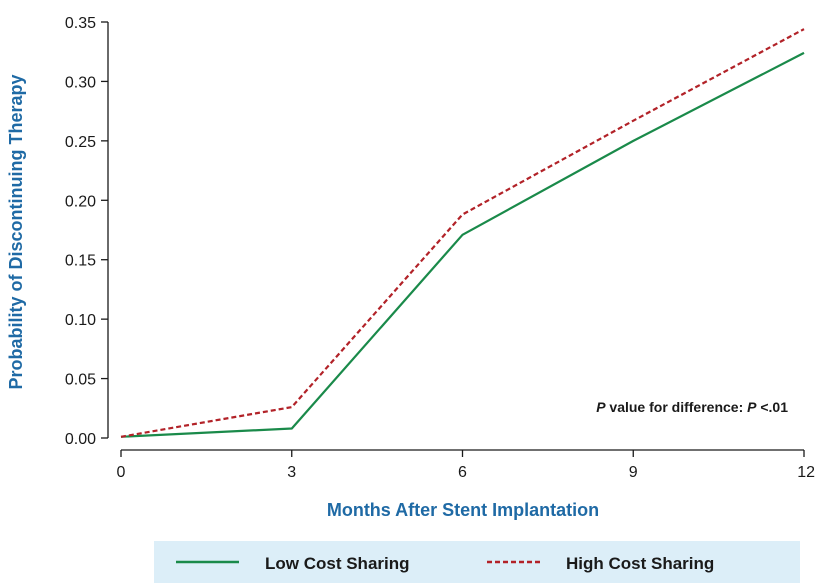  I want to click on x-axis-title: Months After Stent Implantation, so click(463, 510).